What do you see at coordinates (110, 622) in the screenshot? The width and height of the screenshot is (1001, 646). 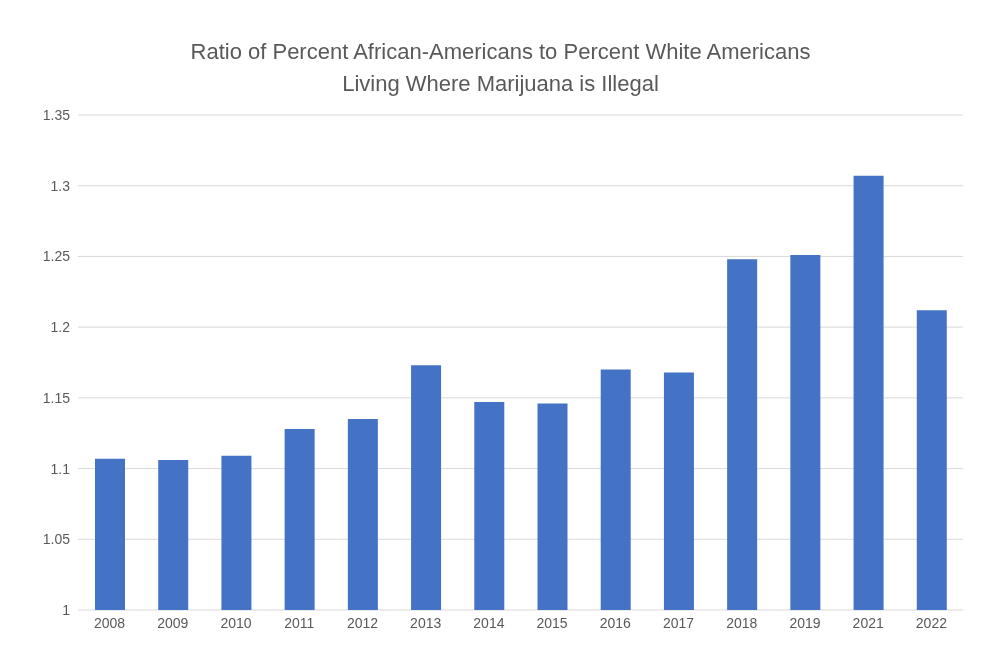 I see `x-tick-label: 2008` at bounding box center [110, 622].